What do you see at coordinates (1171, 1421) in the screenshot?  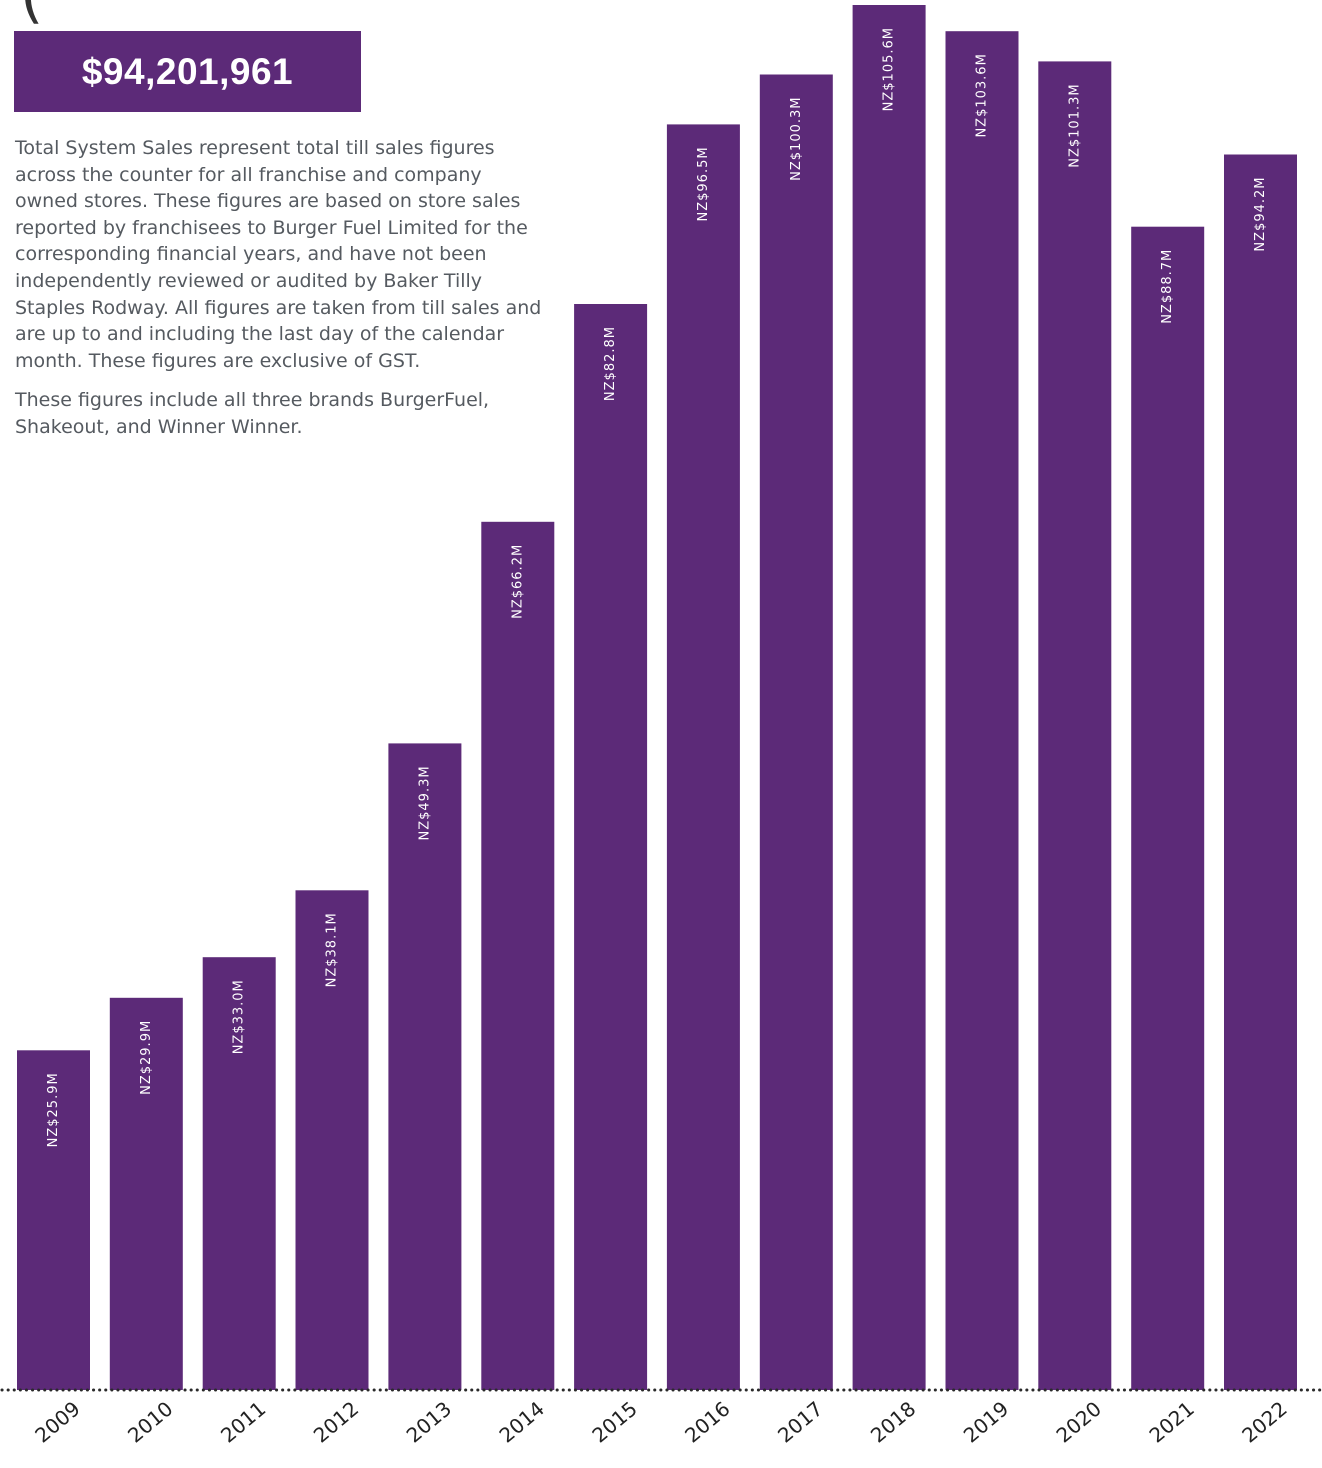 I see `x-tick-label-2021: 2021` at bounding box center [1171, 1421].